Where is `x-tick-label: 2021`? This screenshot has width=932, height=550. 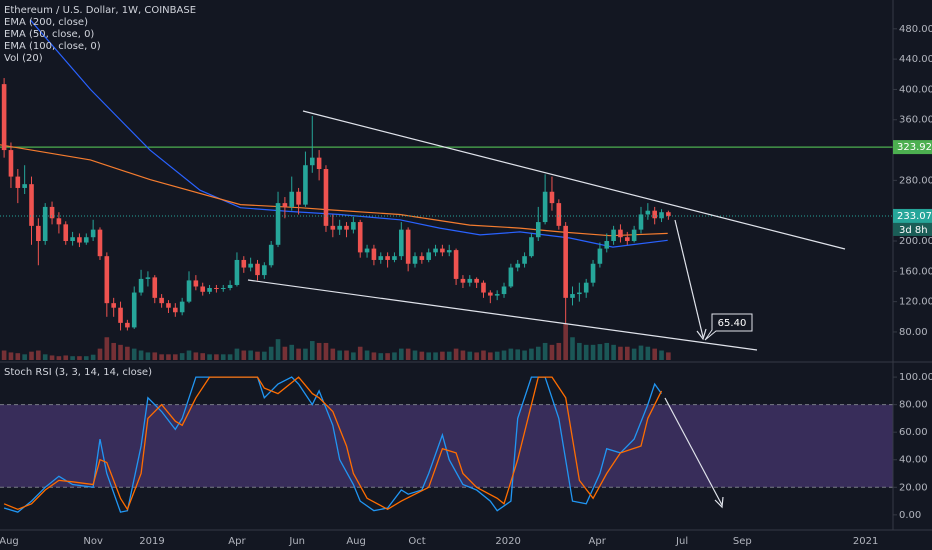
x-tick-label: 2021 is located at coordinates (865, 541).